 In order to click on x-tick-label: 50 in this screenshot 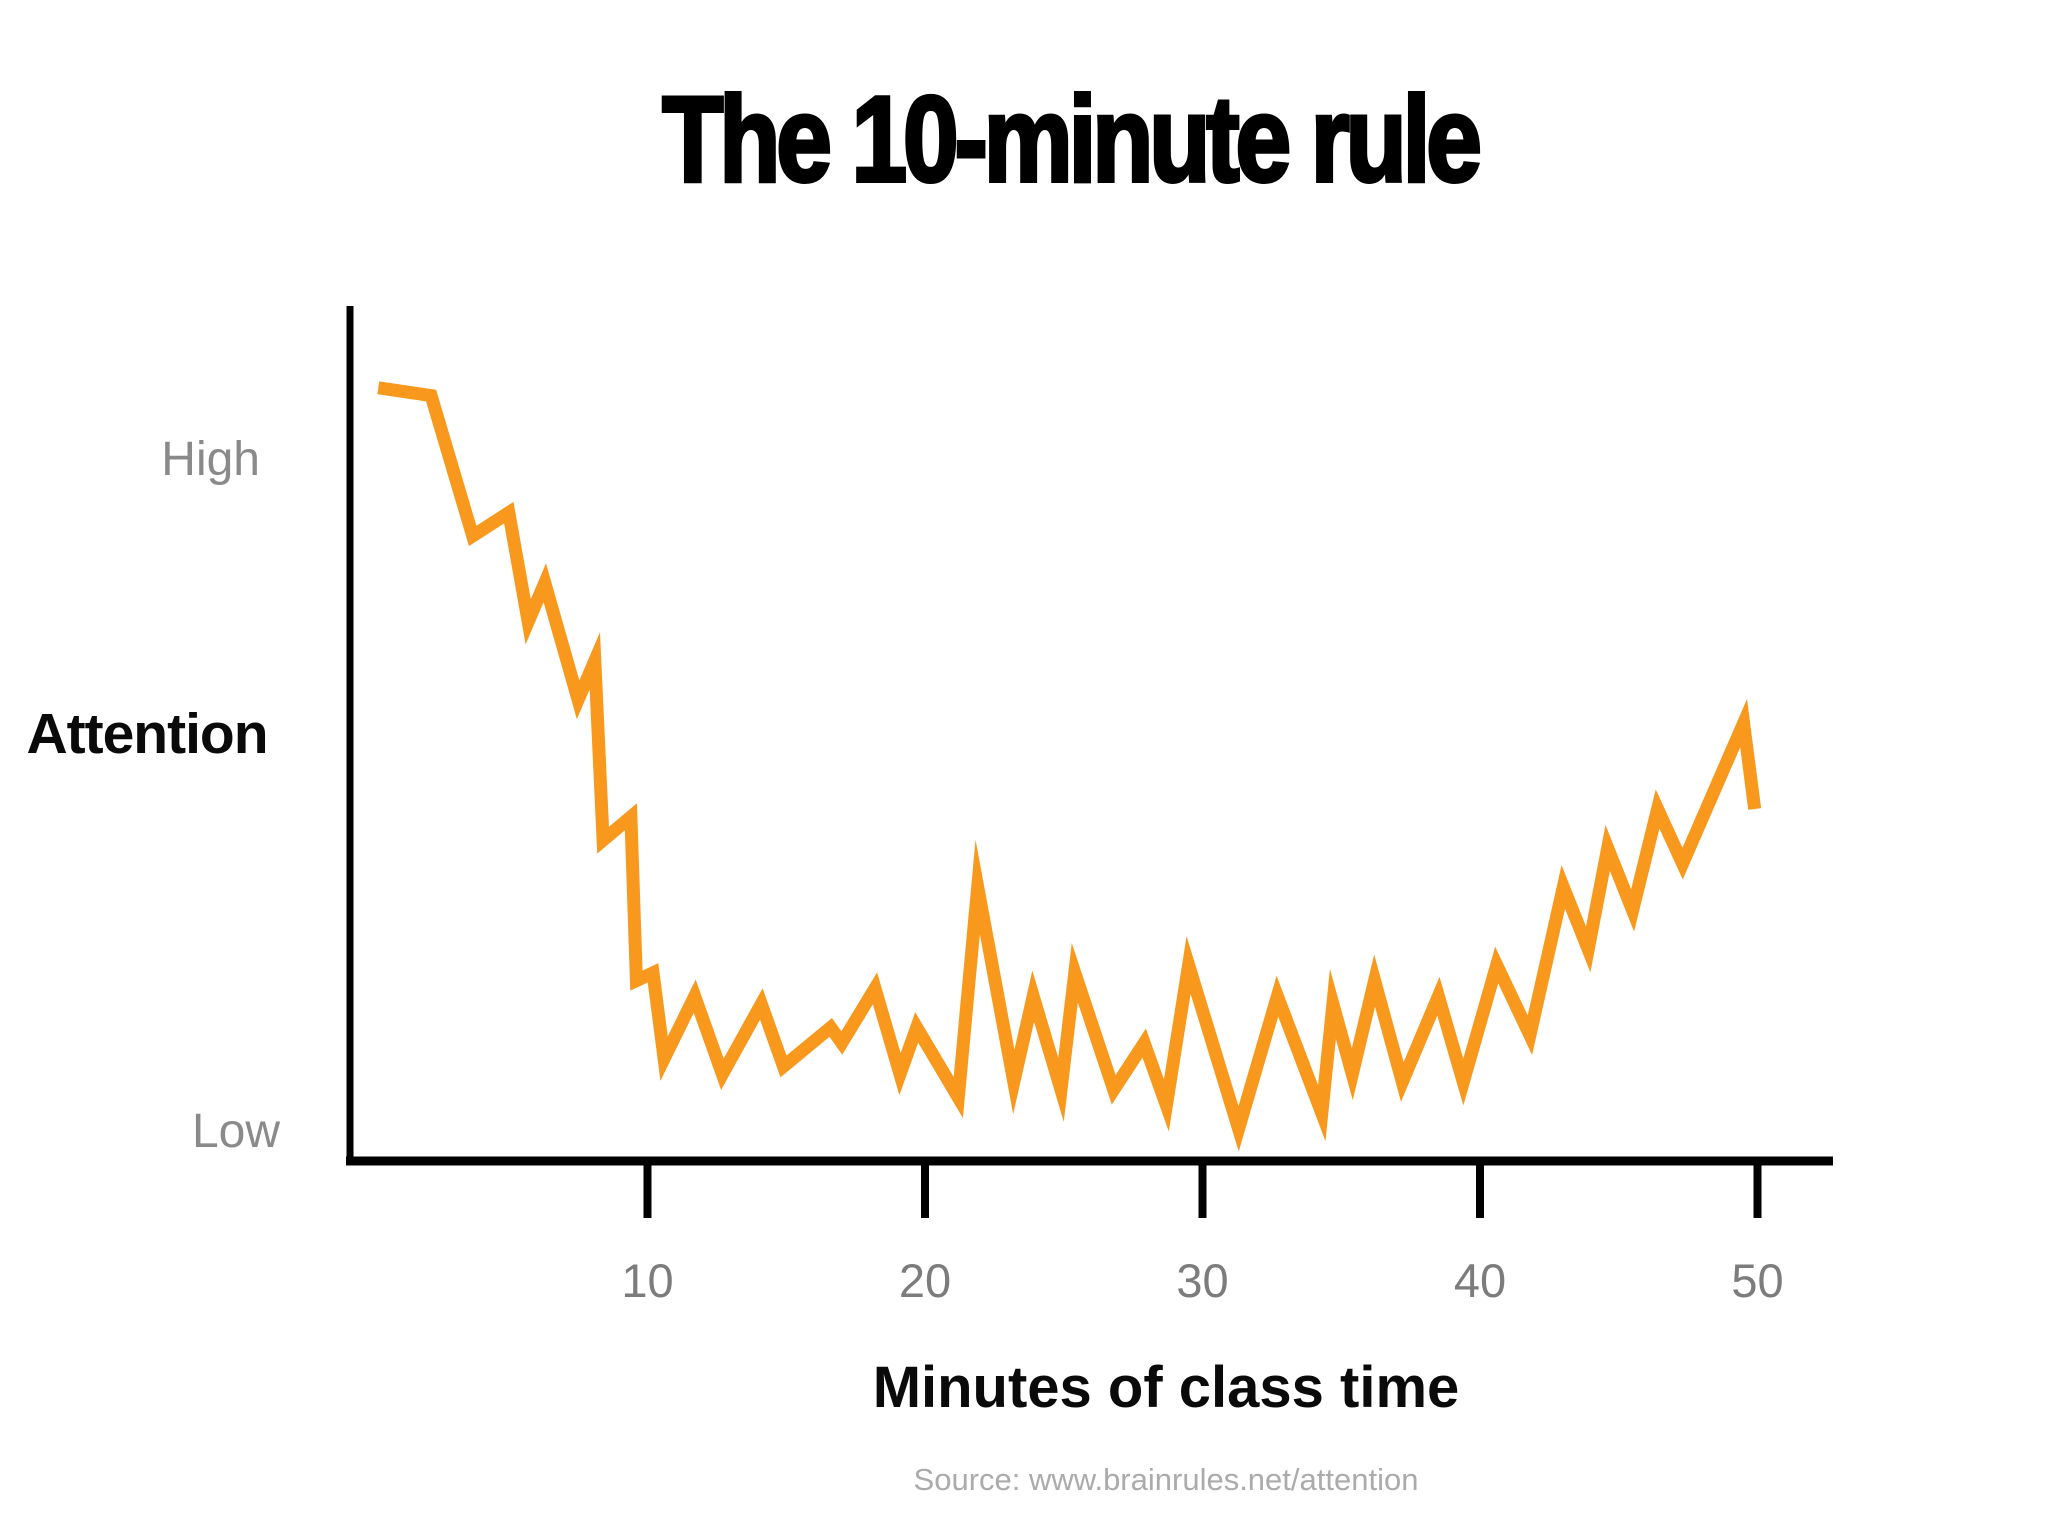, I will do `click(1757, 1280)`.